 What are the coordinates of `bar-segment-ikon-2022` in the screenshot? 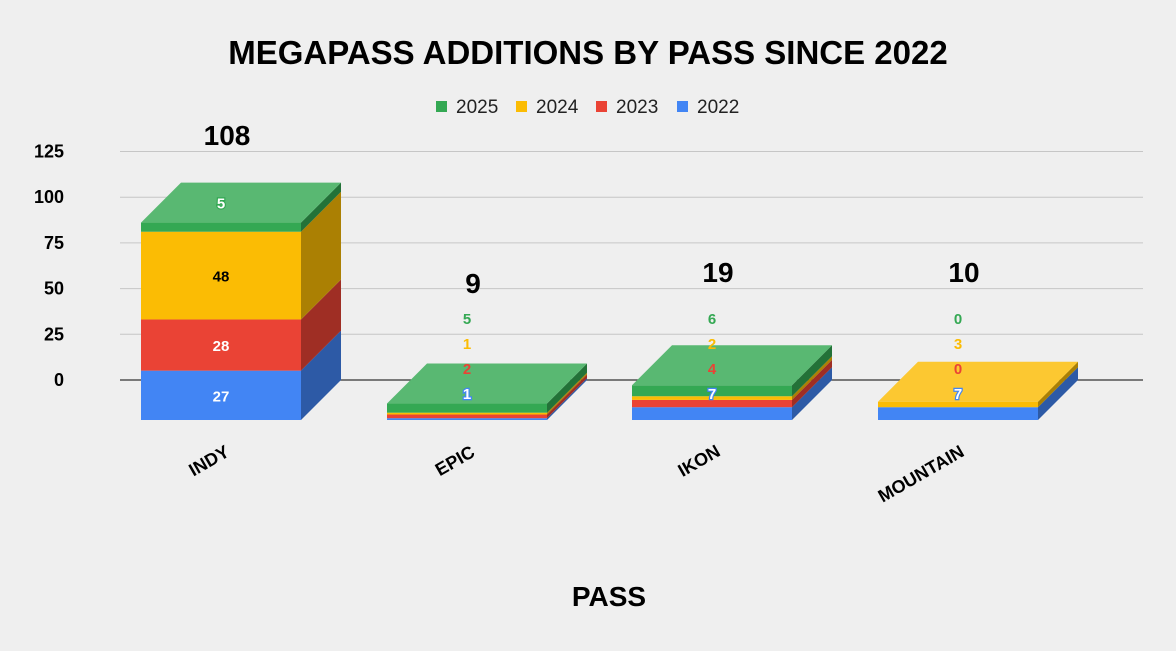 It's located at (712, 413).